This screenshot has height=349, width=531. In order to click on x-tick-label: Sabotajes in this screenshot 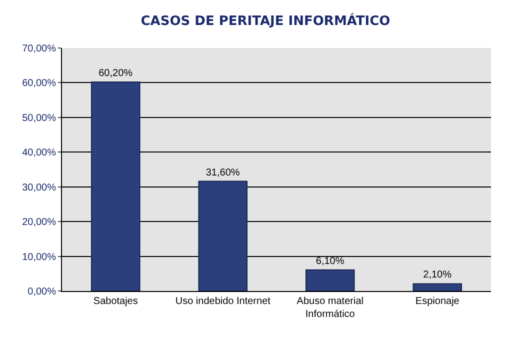, I will do `click(115, 301)`.